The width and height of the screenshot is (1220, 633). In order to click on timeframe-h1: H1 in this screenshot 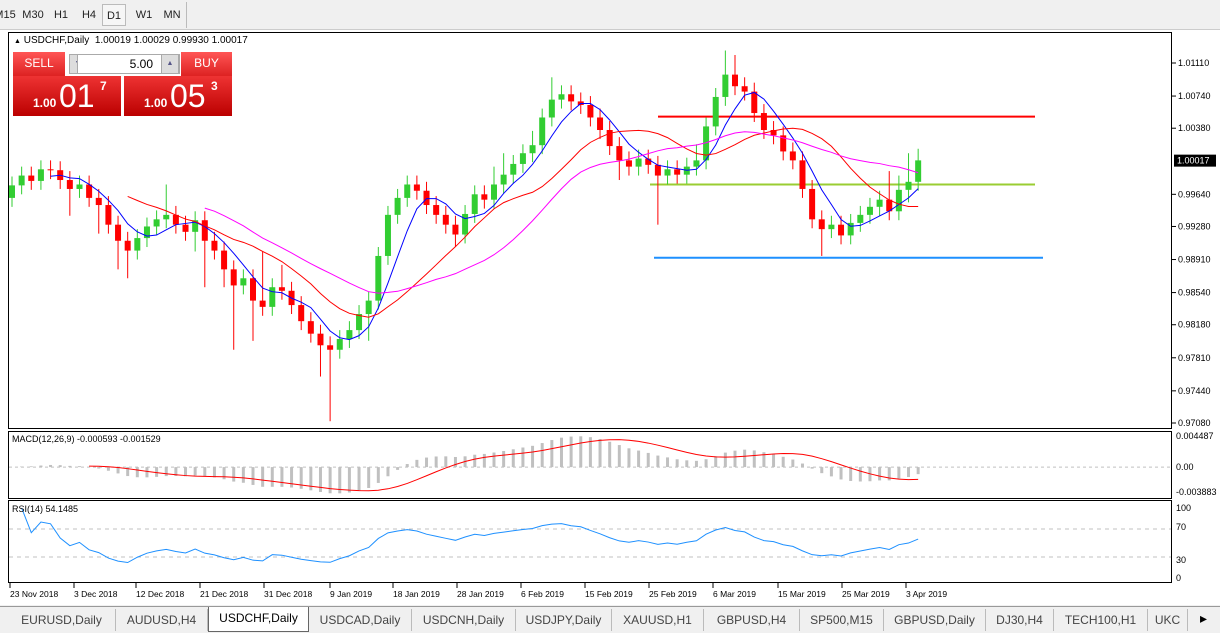, I will do `click(61, 15)`.